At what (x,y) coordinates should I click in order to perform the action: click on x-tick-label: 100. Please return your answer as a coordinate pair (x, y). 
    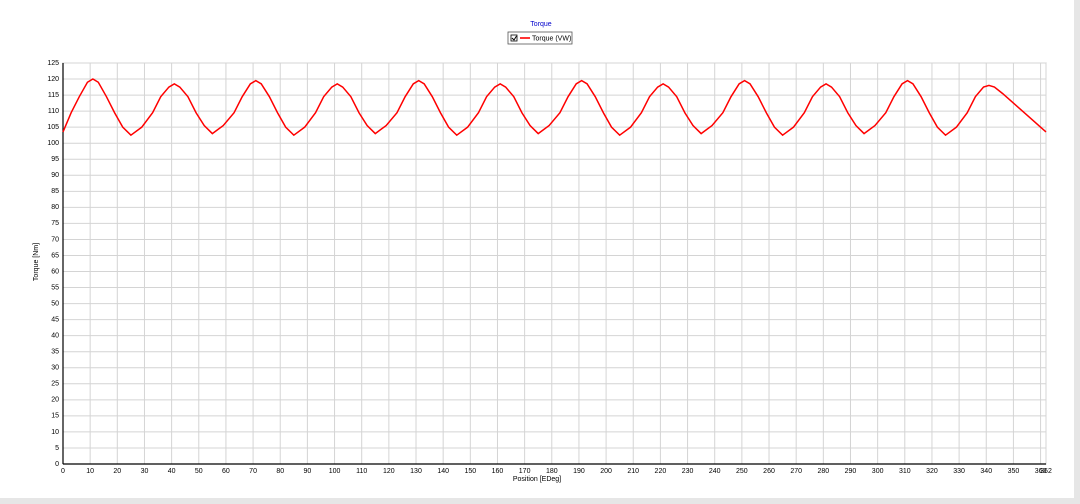
    Looking at the image, I should click on (335, 471).